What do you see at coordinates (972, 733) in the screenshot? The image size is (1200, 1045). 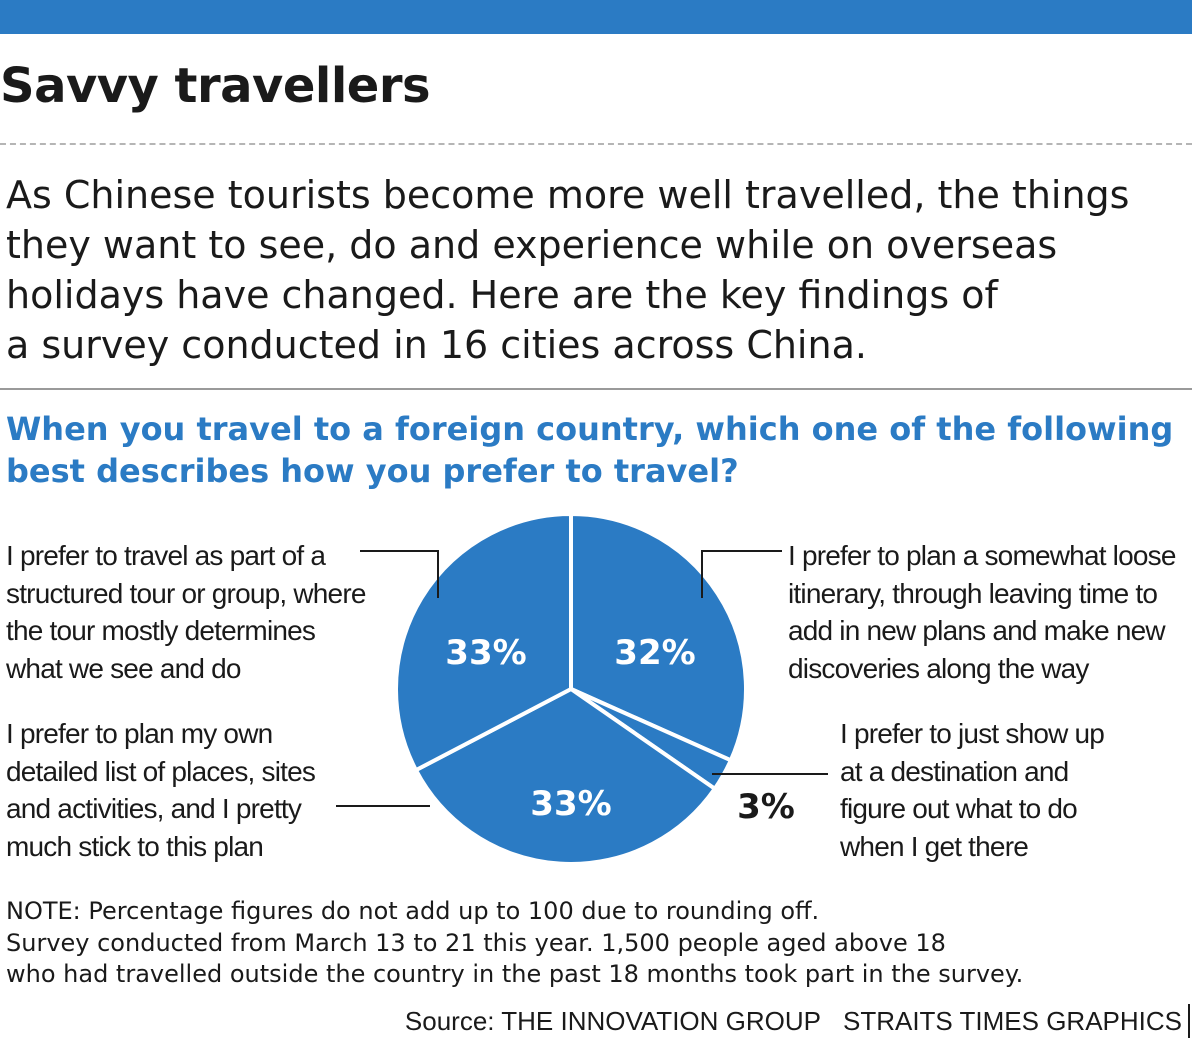 I see `label-line: I prefer to just show up` at bounding box center [972, 733].